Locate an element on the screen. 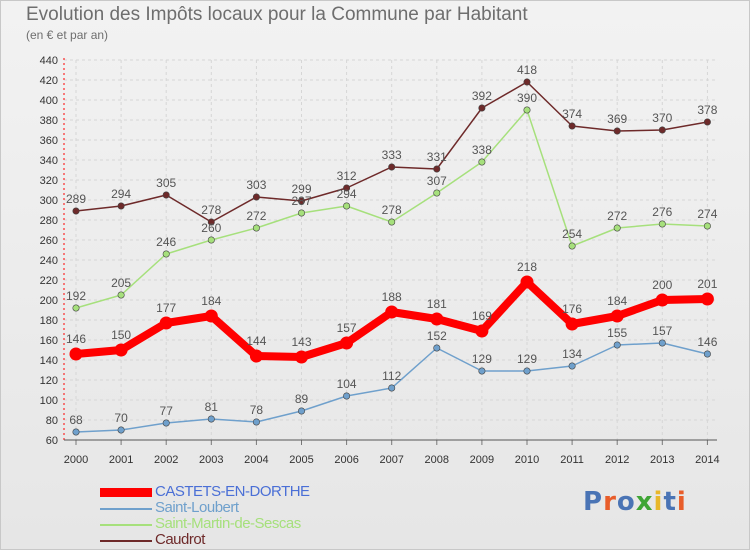  logo-letter: x is located at coordinates (644, 502).